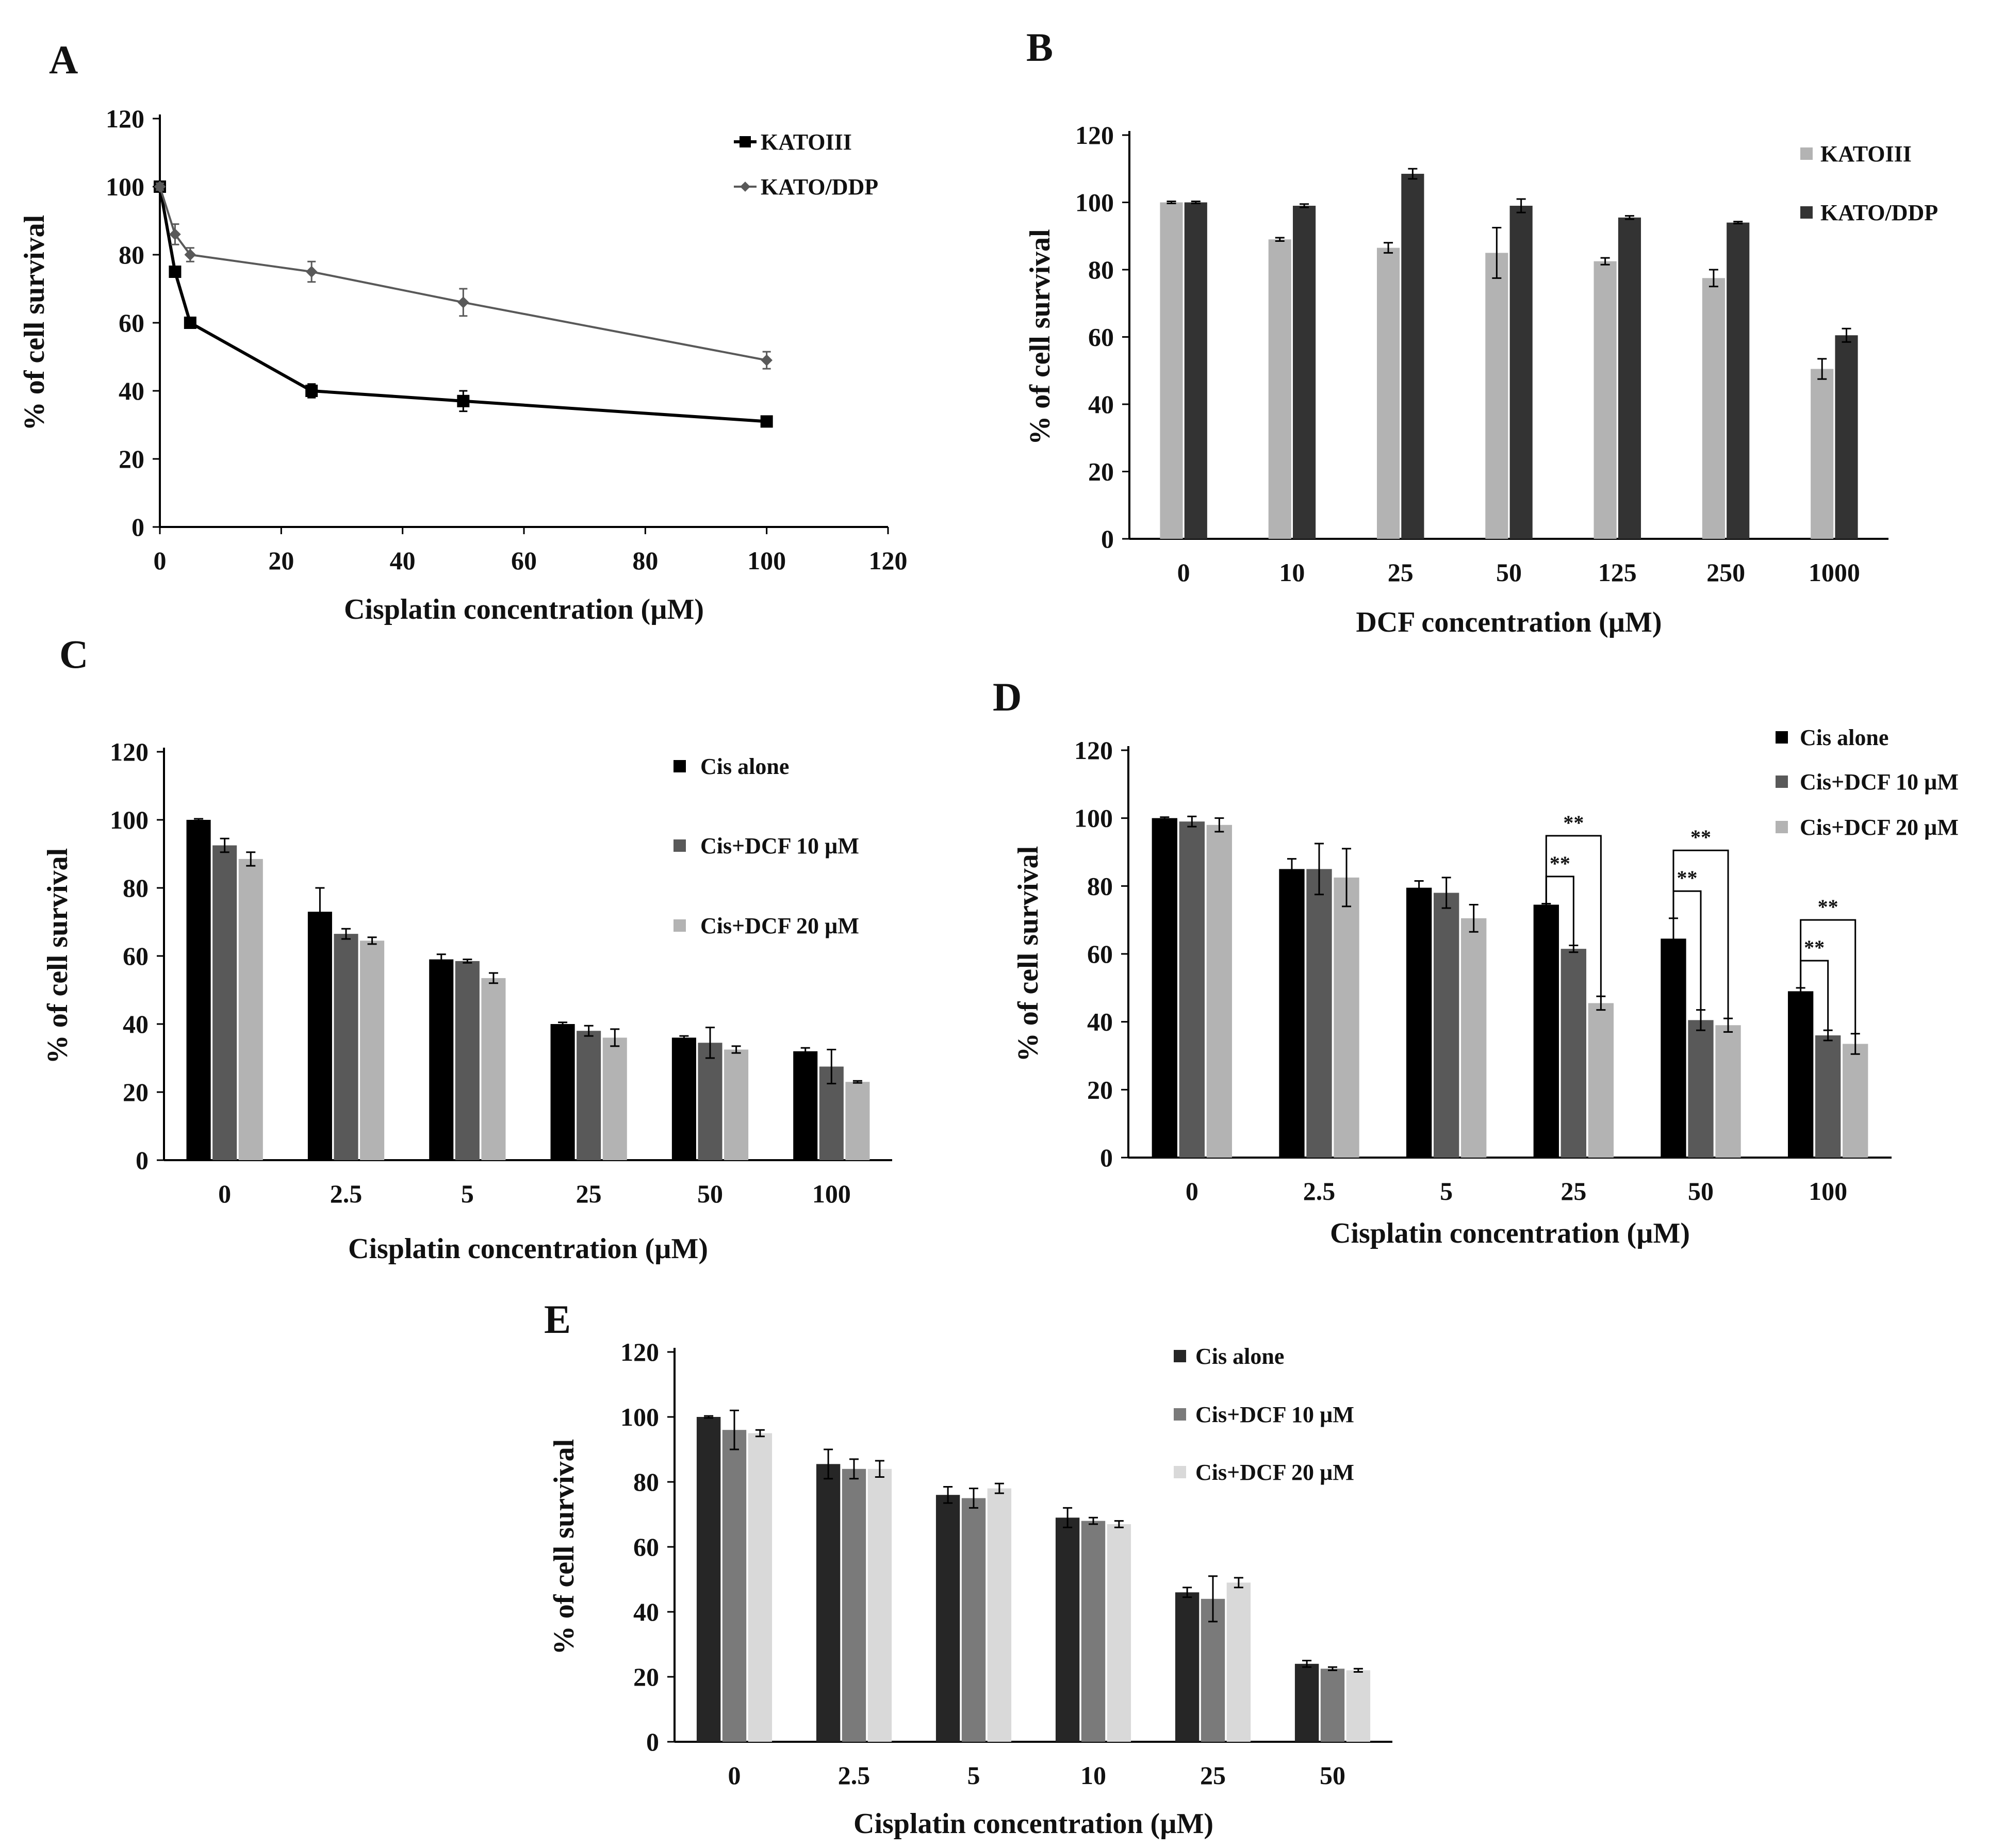 Image resolution: width=2004 pixels, height=1848 pixels. Describe the element at coordinates (1834, 572) in the screenshot. I see `x-tick-label: 1000` at that location.